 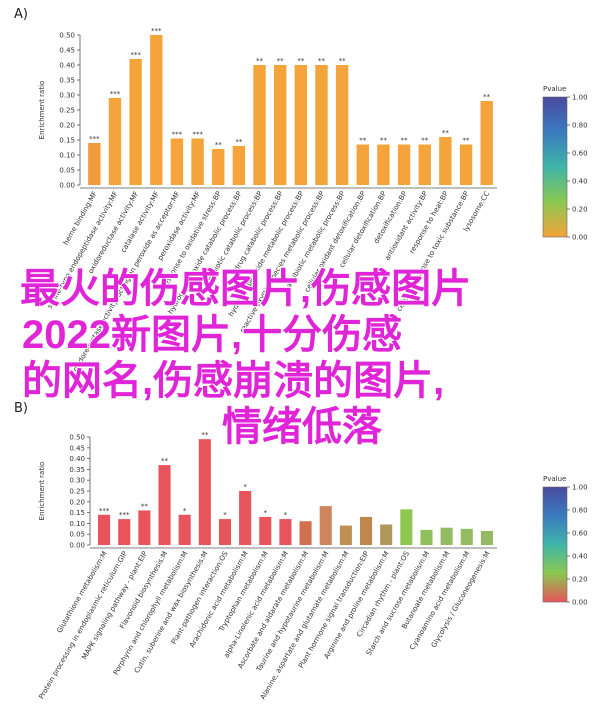 What do you see at coordinates (580, 603) in the screenshot?
I see `colorbar-tick-label: 0.00` at bounding box center [580, 603].